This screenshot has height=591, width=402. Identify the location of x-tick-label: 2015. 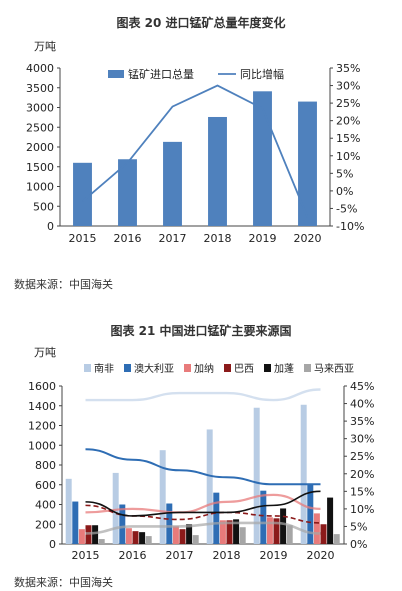
(83, 238).